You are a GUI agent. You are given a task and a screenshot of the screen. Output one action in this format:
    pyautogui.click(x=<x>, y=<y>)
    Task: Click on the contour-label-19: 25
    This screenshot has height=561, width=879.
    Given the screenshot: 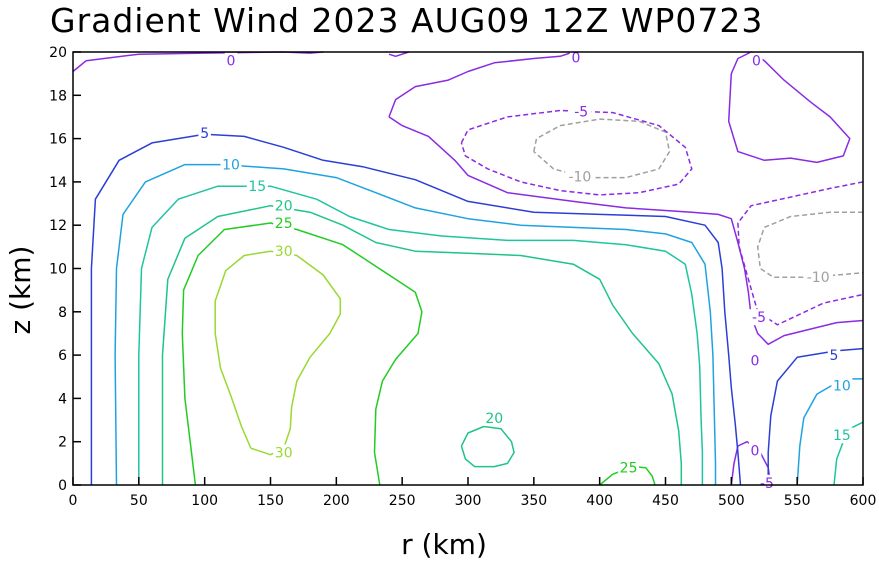 What is the action you would take?
    pyautogui.click(x=629, y=469)
    